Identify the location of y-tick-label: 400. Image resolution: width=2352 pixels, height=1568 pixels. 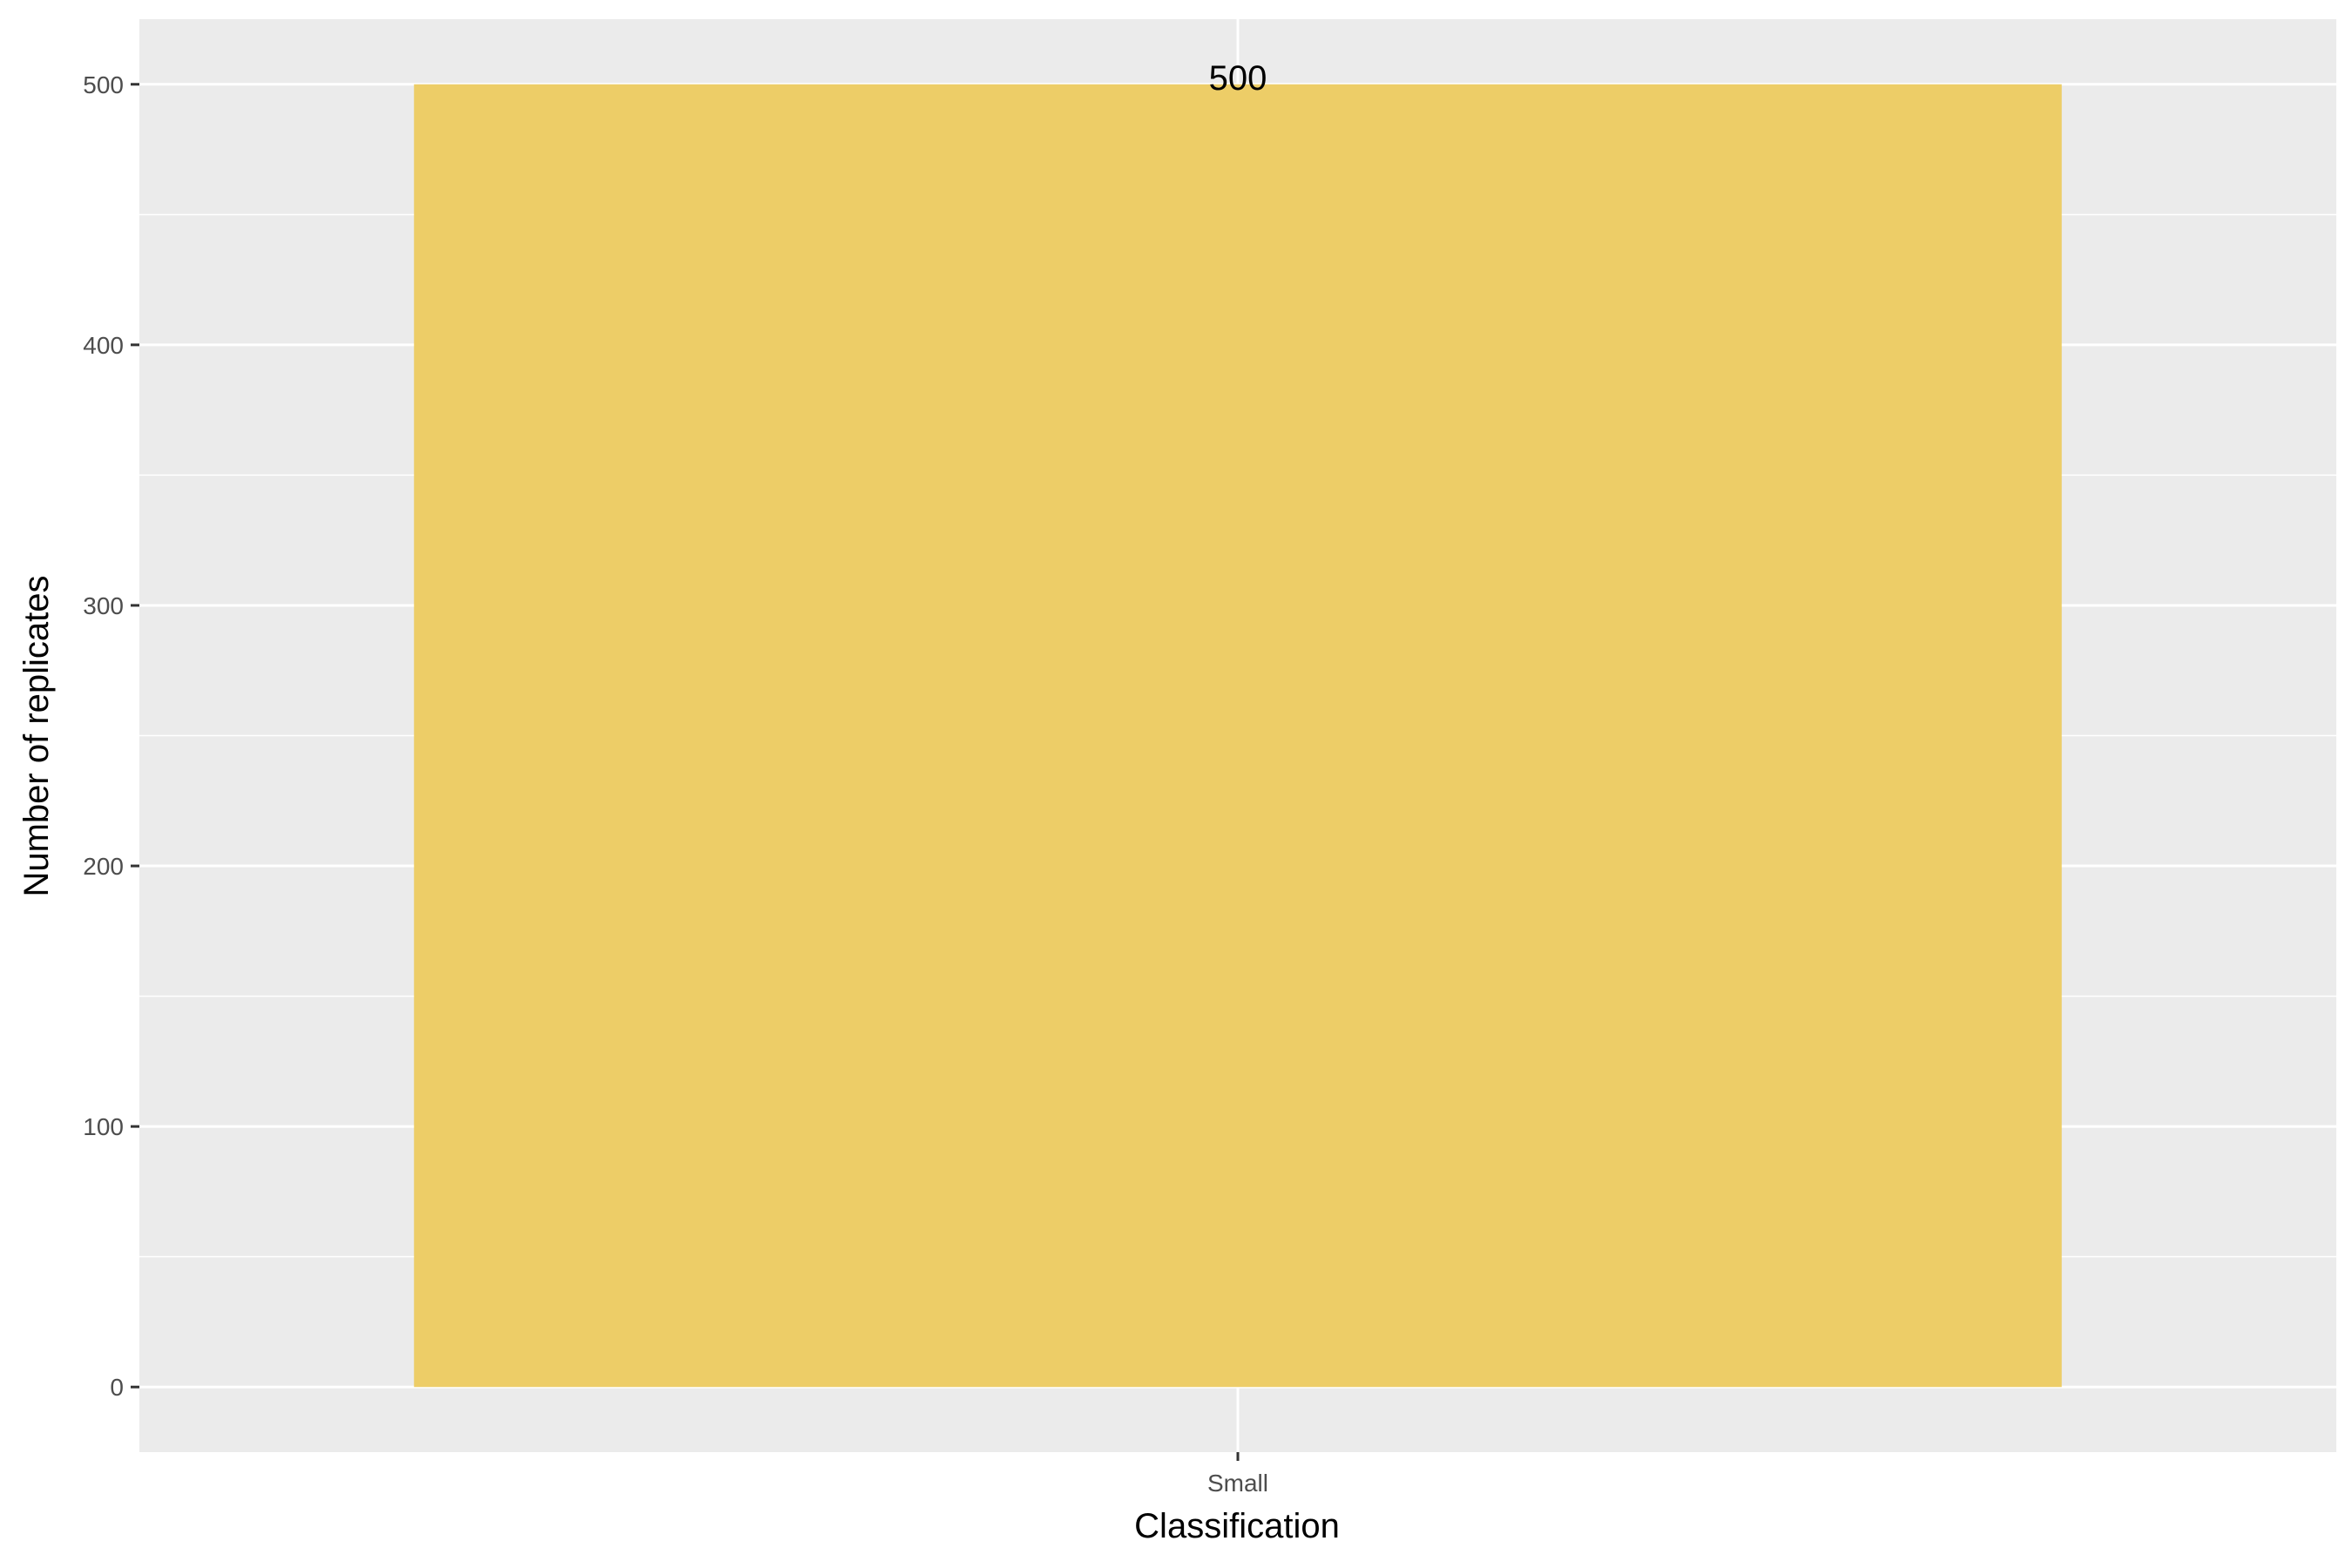
(103, 346).